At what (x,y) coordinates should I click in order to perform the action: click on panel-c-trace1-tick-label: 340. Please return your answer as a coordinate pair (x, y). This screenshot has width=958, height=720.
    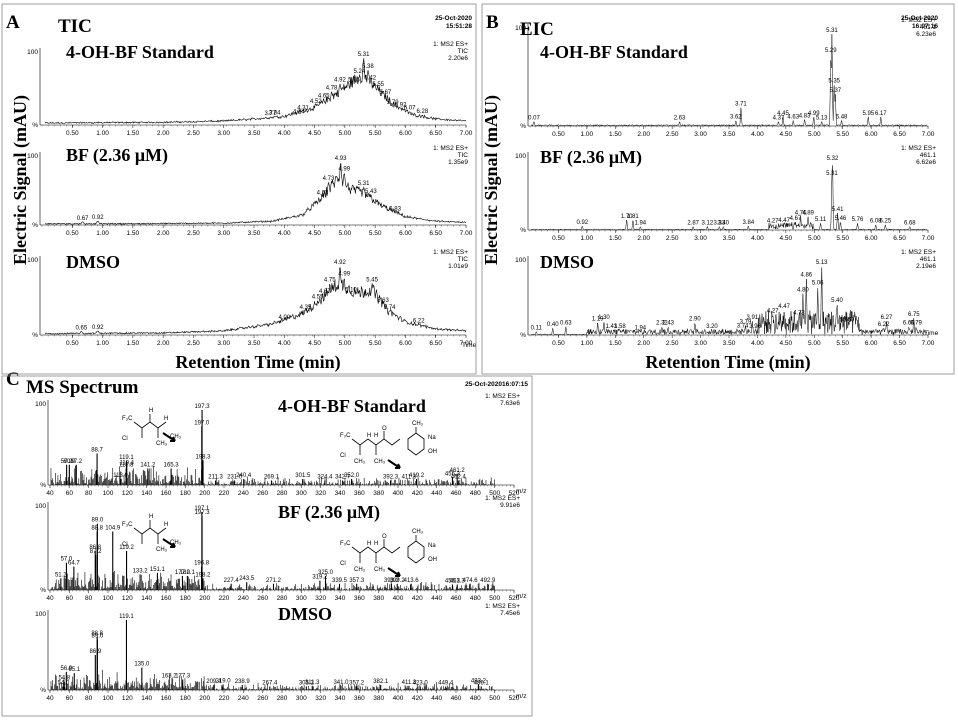
    Looking at the image, I should click on (340, 493).